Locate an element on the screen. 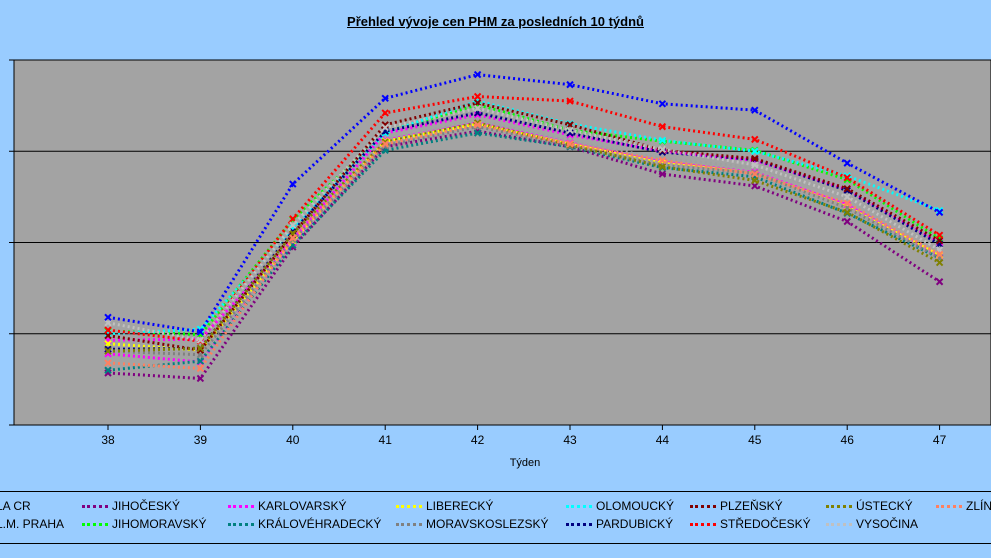 The image size is (991, 558). x-tick-label: 38 is located at coordinates (108, 440).